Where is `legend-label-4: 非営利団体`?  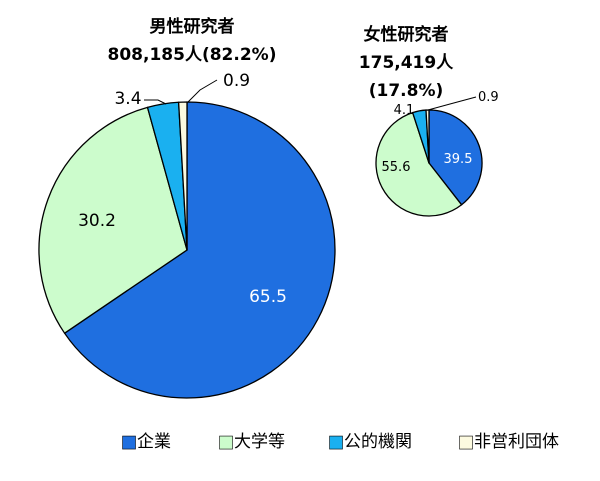 legend-label-4: 非営利団体 is located at coordinates (516, 442).